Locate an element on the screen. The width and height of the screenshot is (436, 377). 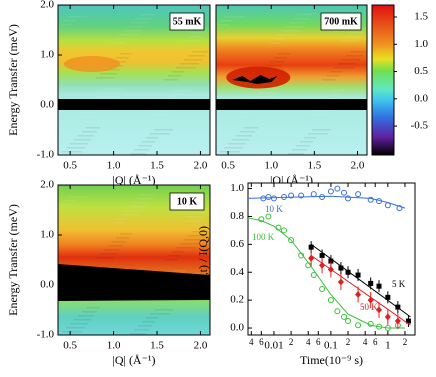
x-tick-label: 4 is located at coordinates (365, 342).